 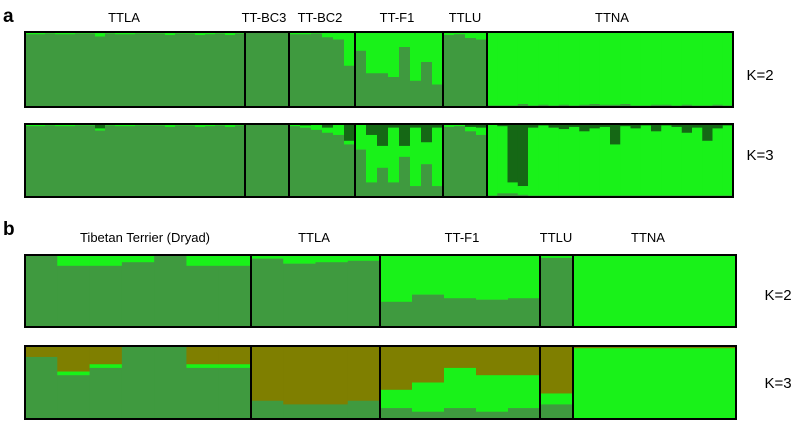 I want to click on panel-b-group-label-ttlu: TTLU, so click(x=556, y=237).